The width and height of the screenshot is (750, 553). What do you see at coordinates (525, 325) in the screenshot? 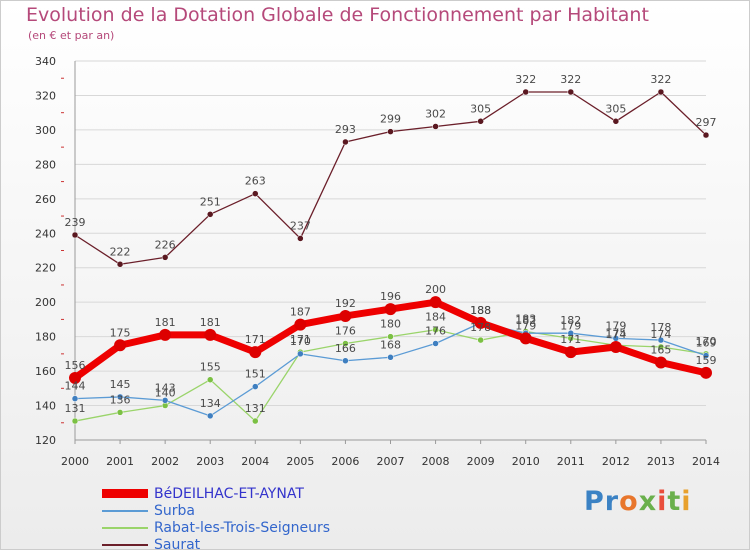
I see `data-label: 179` at bounding box center [525, 325].